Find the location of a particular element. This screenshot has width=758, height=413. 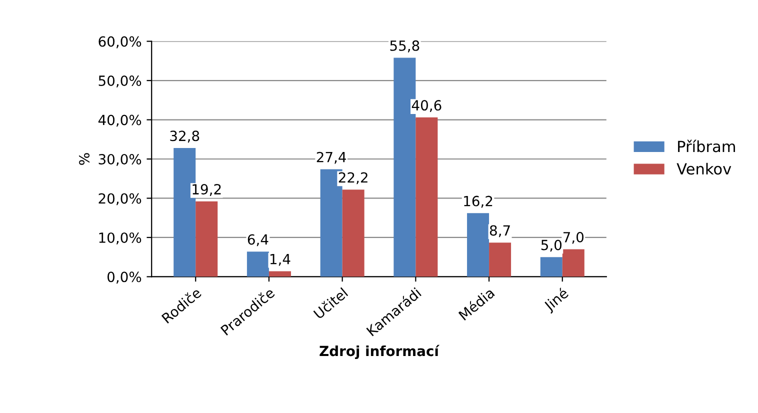

y-tick-label: 40,0% is located at coordinates (120, 120).